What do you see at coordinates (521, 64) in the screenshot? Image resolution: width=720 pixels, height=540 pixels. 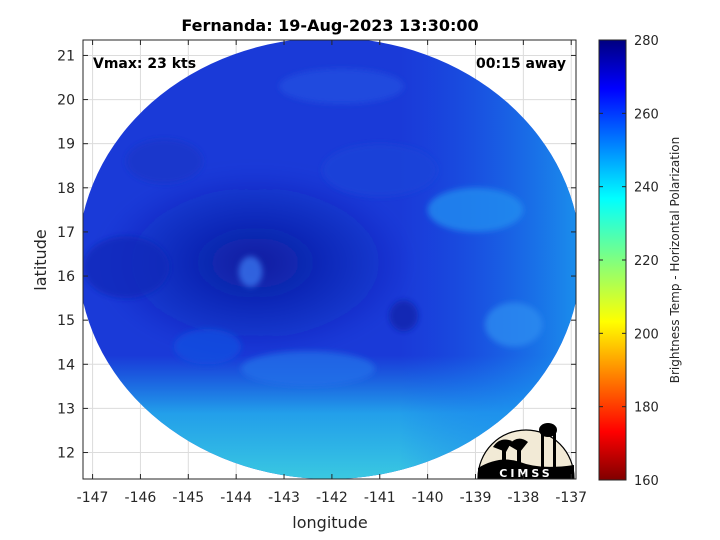 I see `time-away-annotation: 00:15 away` at bounding box center [521, 64].